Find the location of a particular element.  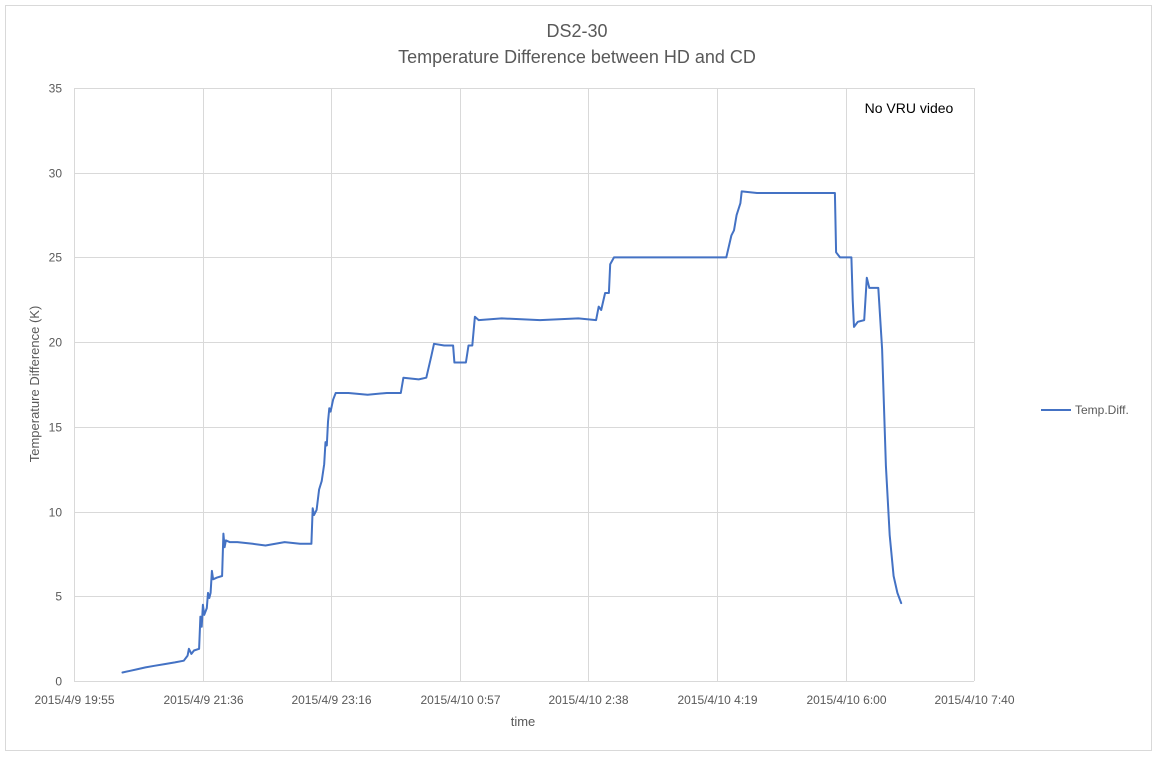

y-tick-label: 20 is located at coordinates (56, 343).